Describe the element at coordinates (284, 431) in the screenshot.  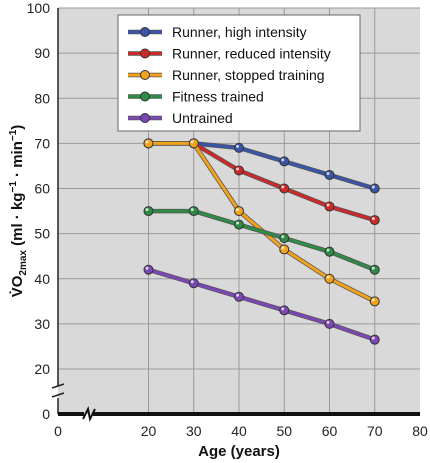
I see `x-tick-label-50: 50` at that location.